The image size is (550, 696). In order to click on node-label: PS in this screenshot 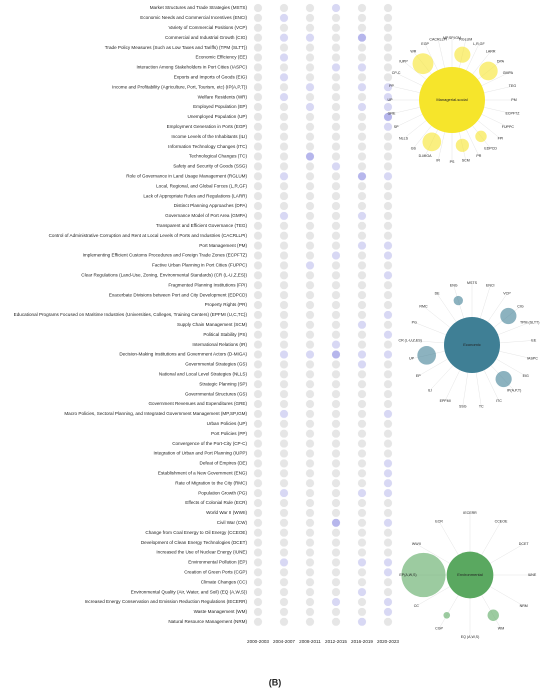, I will do `click(452, 162)`.